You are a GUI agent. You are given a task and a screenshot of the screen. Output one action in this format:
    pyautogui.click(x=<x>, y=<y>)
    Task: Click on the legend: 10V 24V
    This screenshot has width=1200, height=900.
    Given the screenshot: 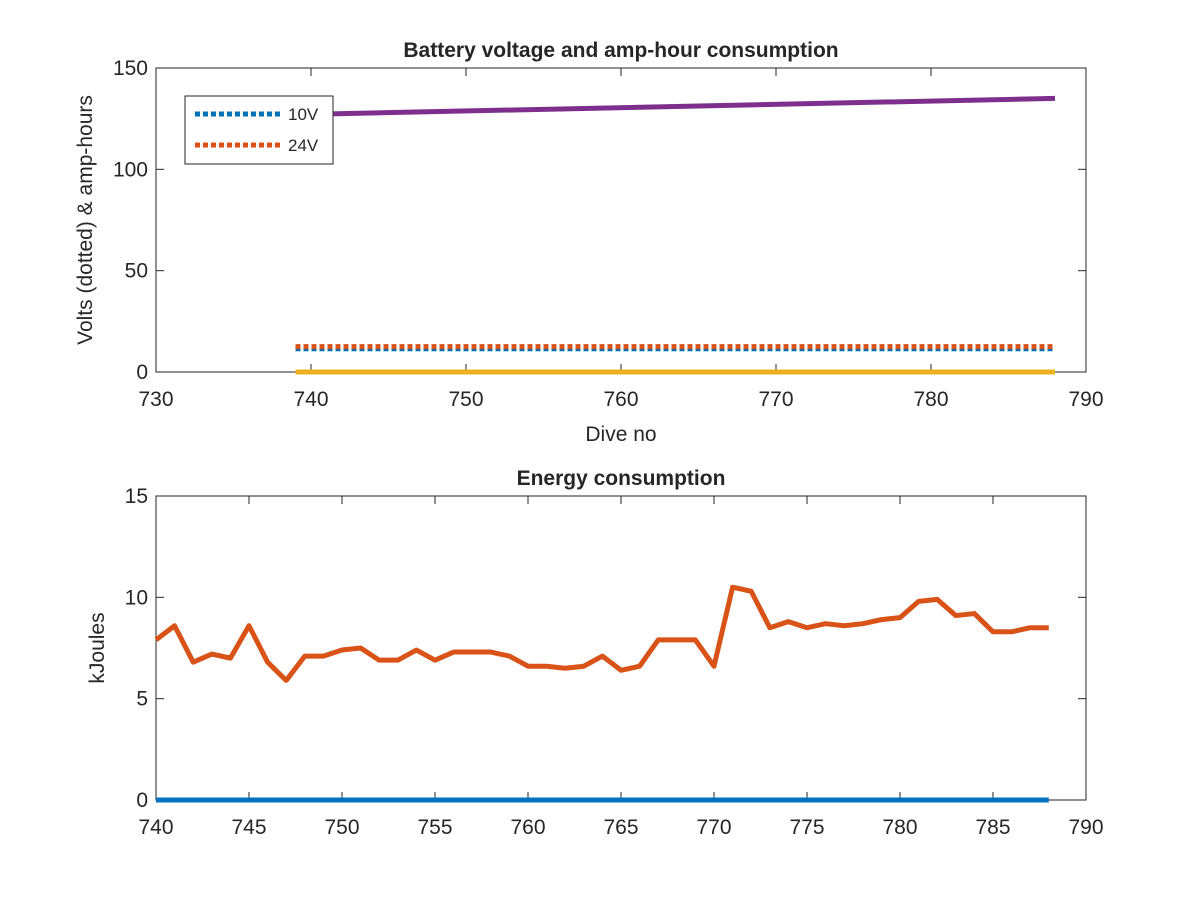 What is the action you would take?
    pyautogui.click(x=259, y=130)
    